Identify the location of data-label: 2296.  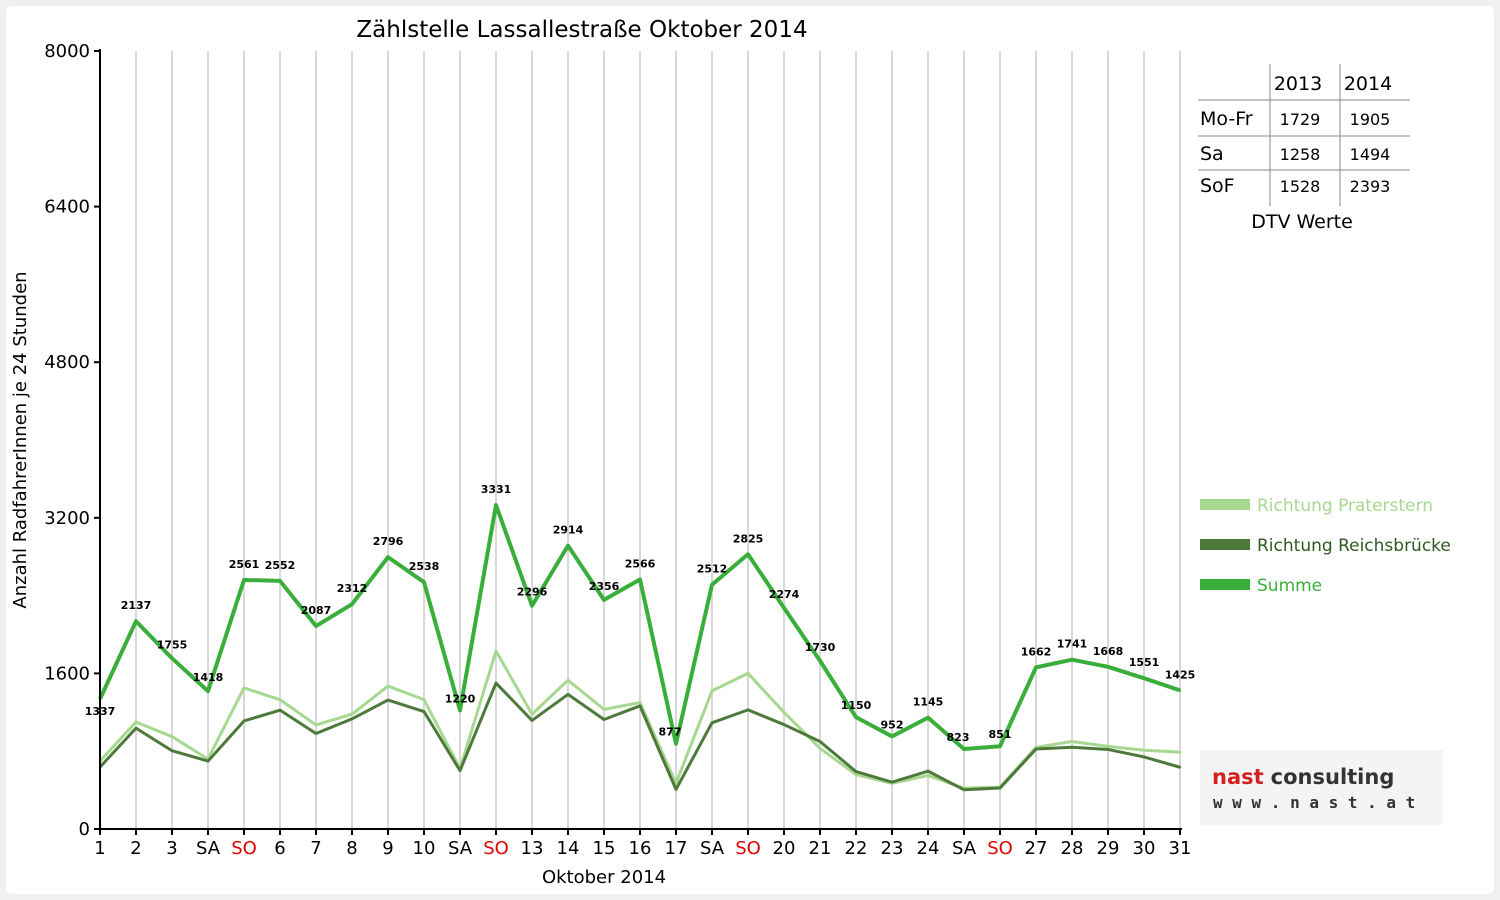
(532, 592).